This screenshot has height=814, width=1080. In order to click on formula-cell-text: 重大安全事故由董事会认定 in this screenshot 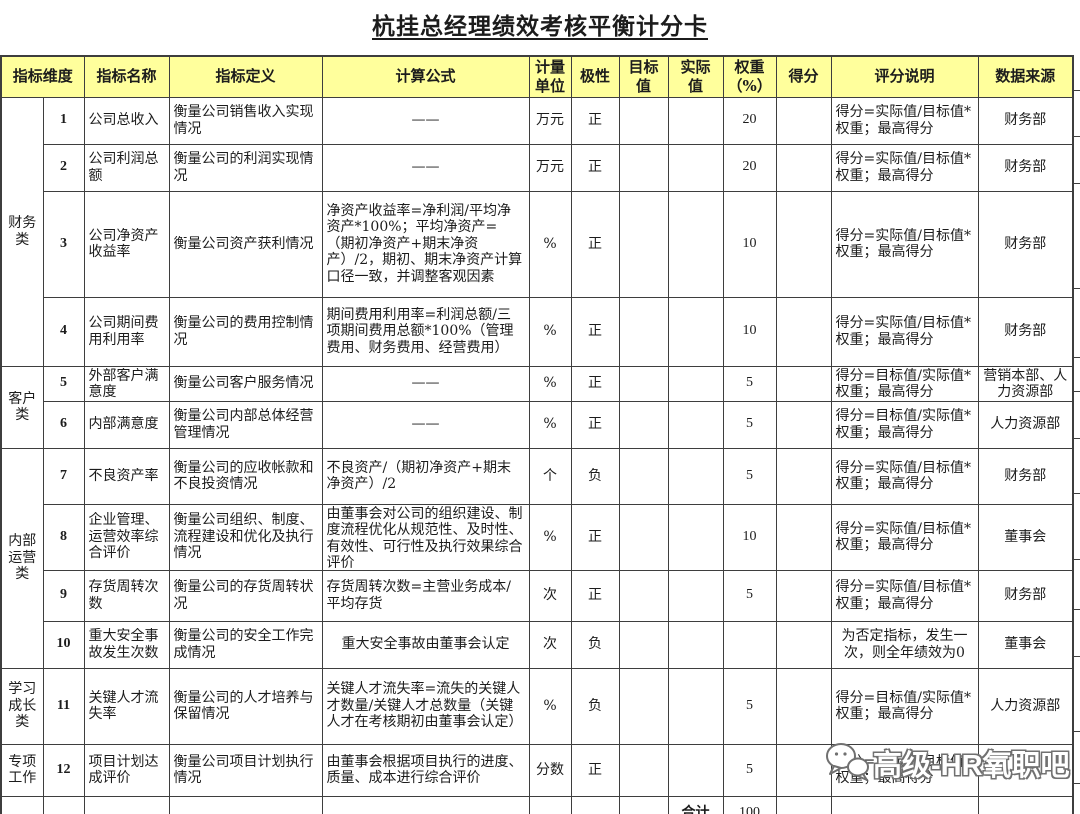, I will do `click(425, 644)`.